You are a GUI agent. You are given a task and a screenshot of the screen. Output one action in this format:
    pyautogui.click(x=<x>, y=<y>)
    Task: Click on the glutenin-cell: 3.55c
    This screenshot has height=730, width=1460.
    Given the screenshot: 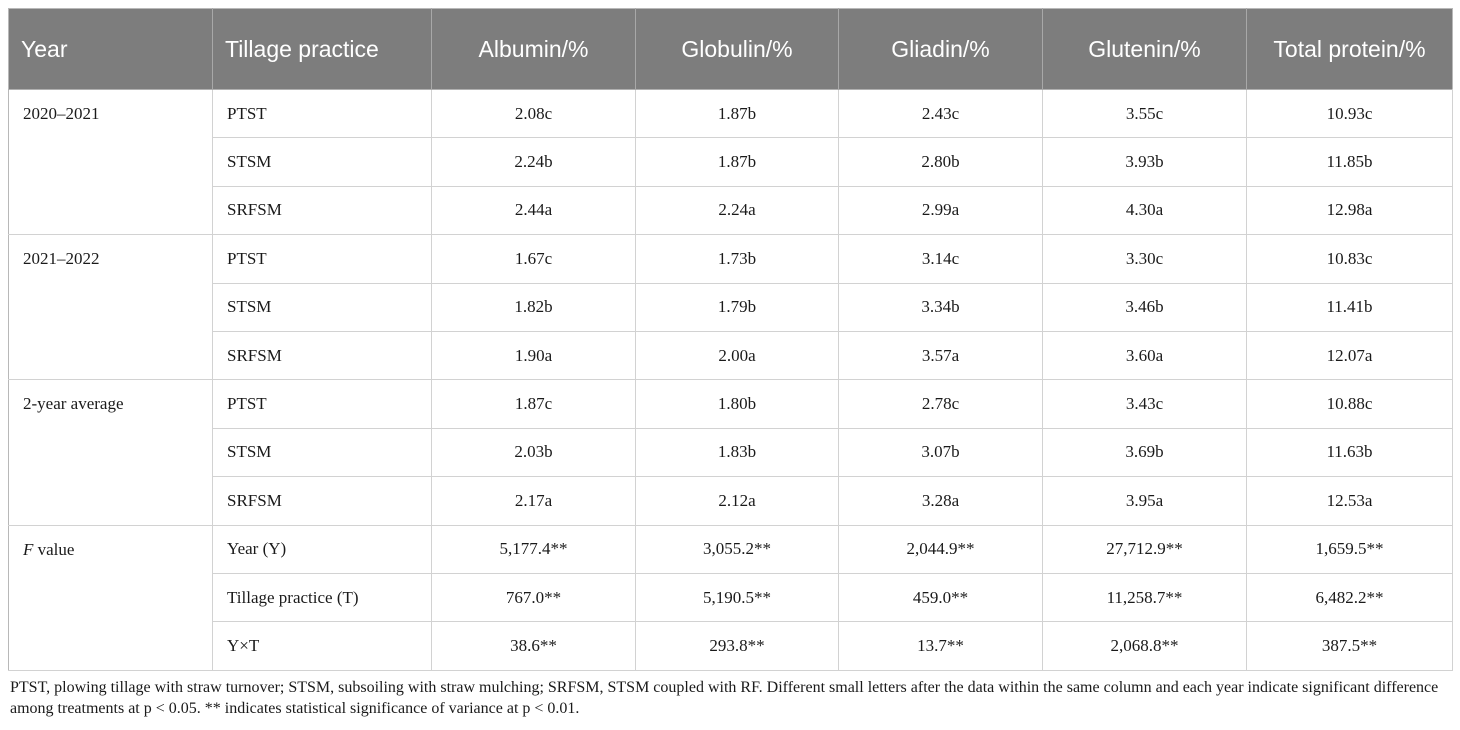 What is the action you would take?
    pyautogui.click(x=1144, y=113)
    